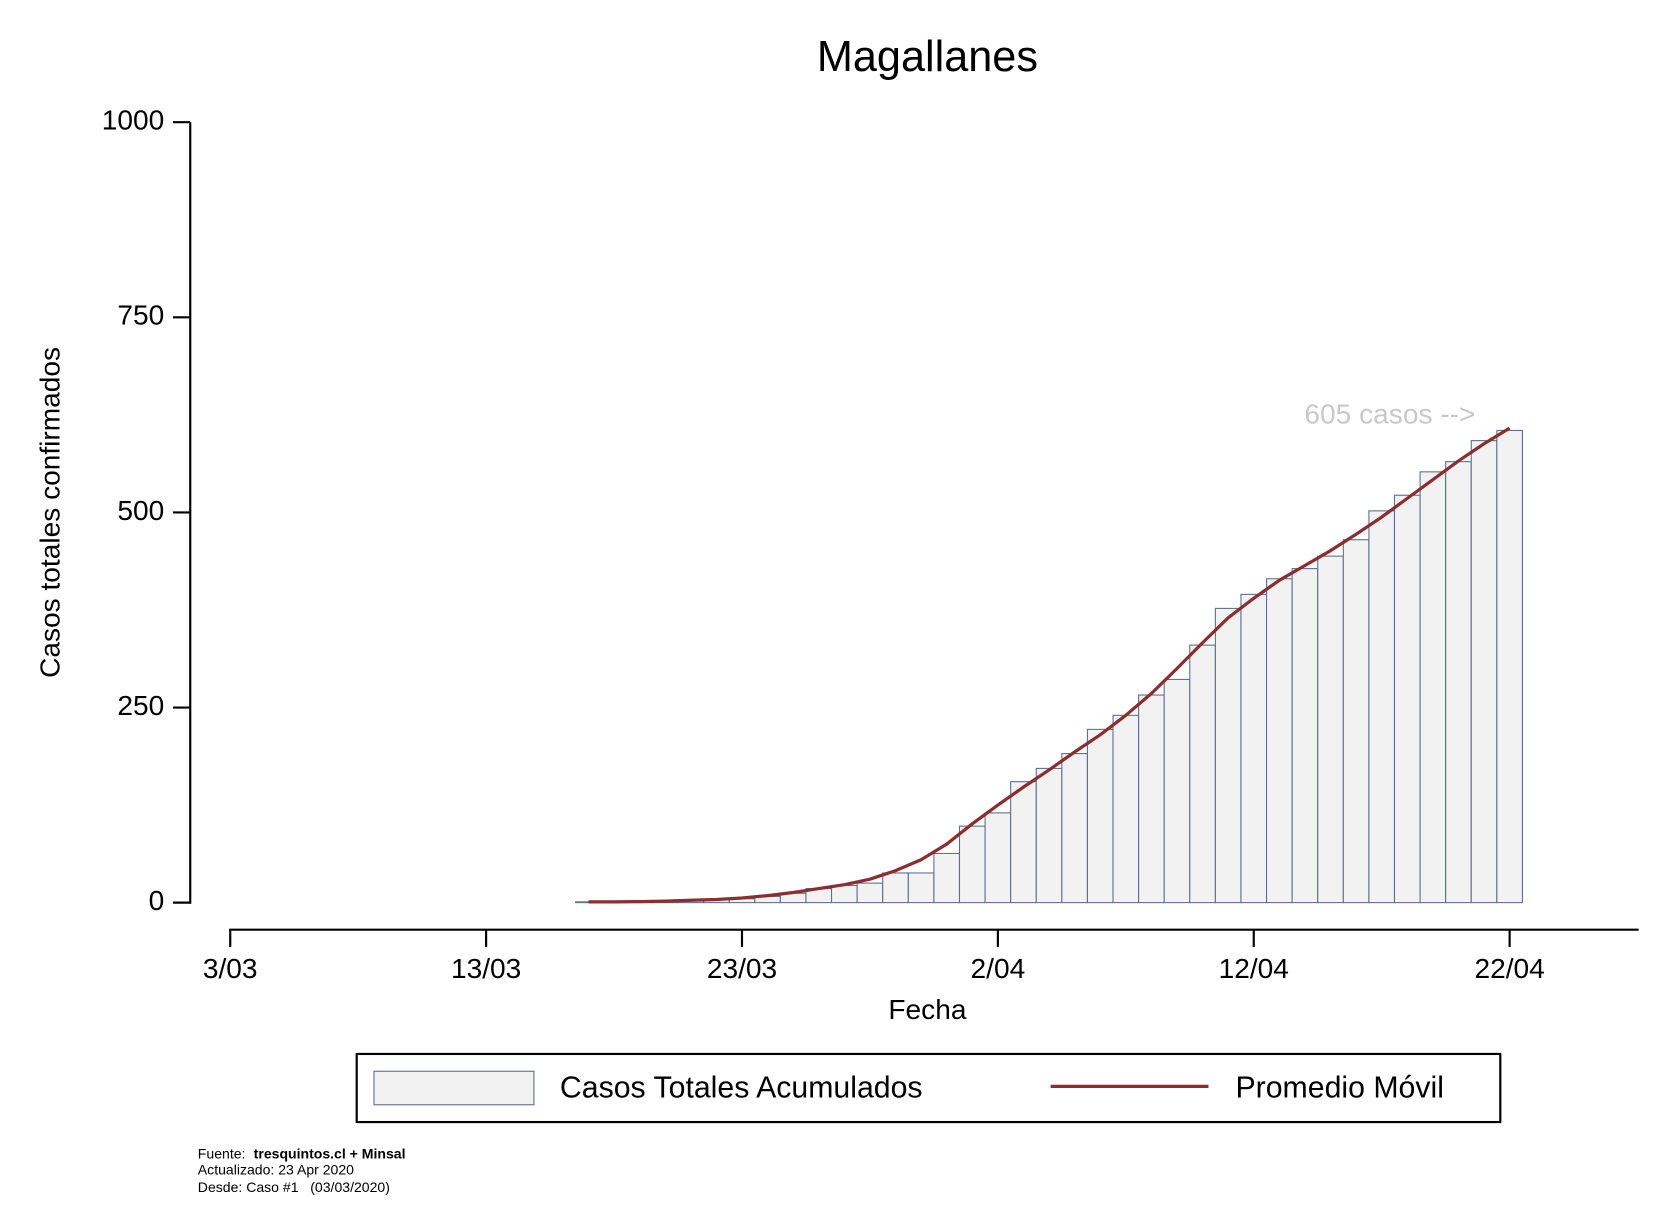 This screenshot has height=1214, width=1670. Describe the element at coordinates (222, 1153) in the screenshot. I see `footer-source-label: Fuente:` at that location.